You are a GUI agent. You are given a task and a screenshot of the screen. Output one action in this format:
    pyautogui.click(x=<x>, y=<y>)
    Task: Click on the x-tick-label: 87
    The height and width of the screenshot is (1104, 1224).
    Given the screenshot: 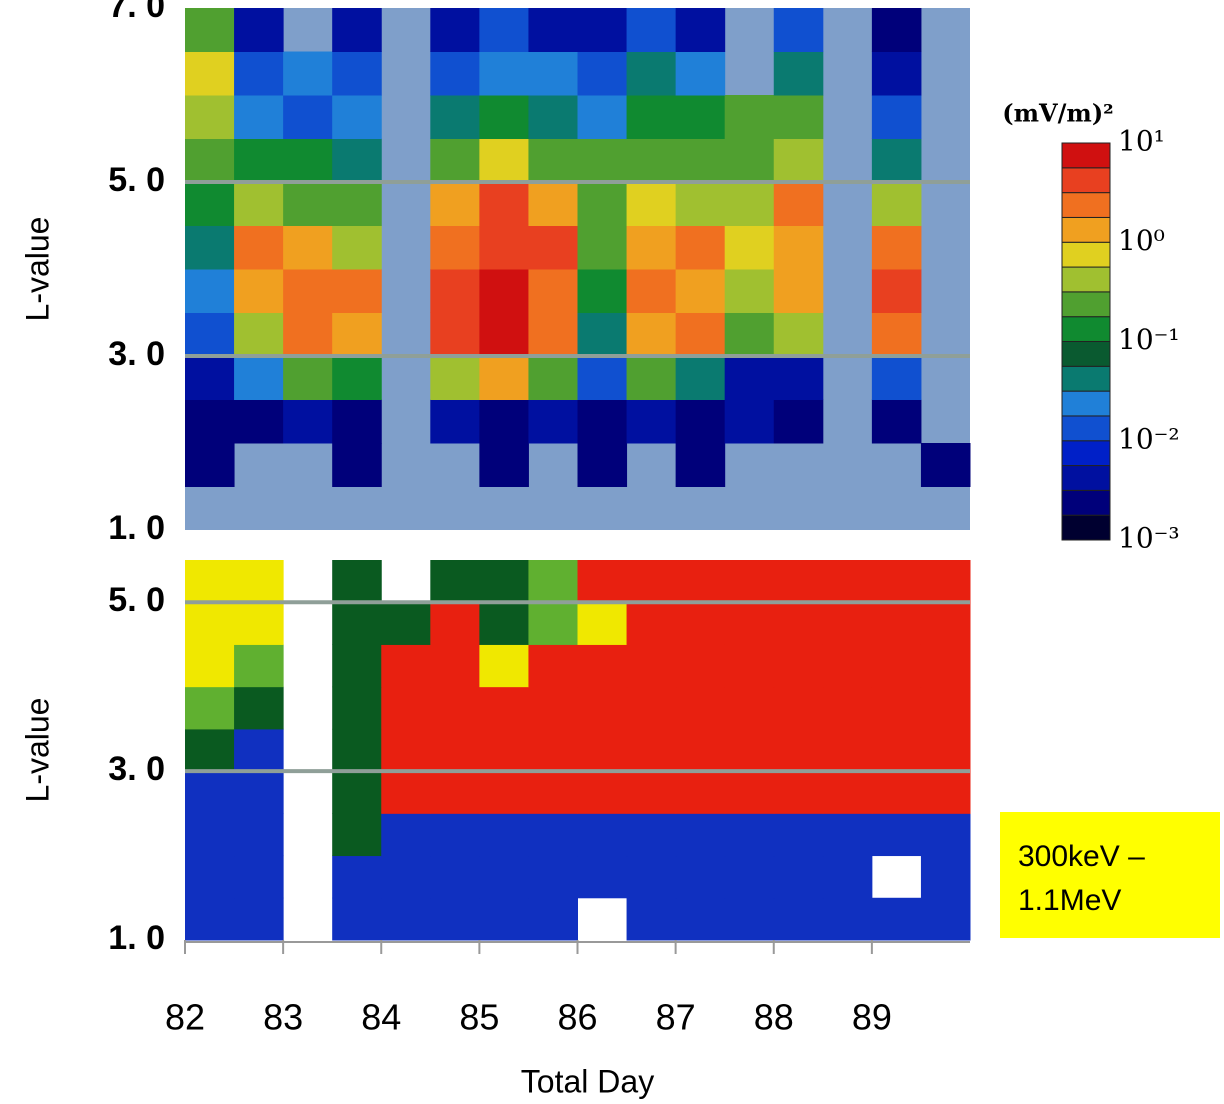 What is the action you would take?
    pyautogui.click(x=676, y=1017)
    